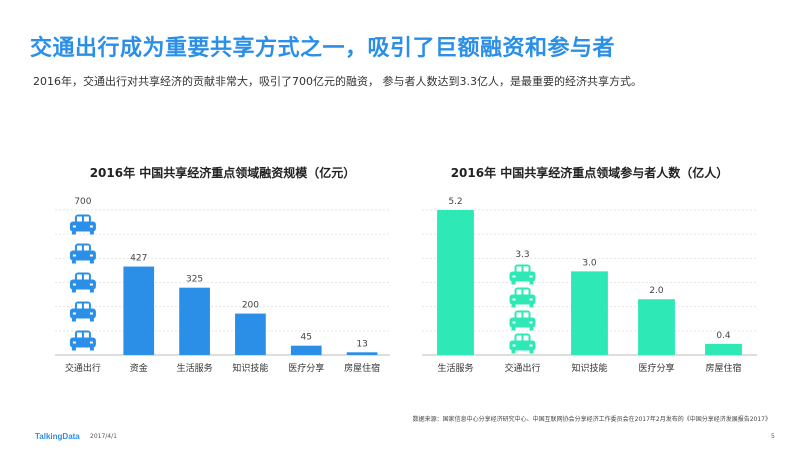  What do you see at coordinates (82, 202) in the screenshot?
I see `data-label: 700` at bounding box center [82, 202].